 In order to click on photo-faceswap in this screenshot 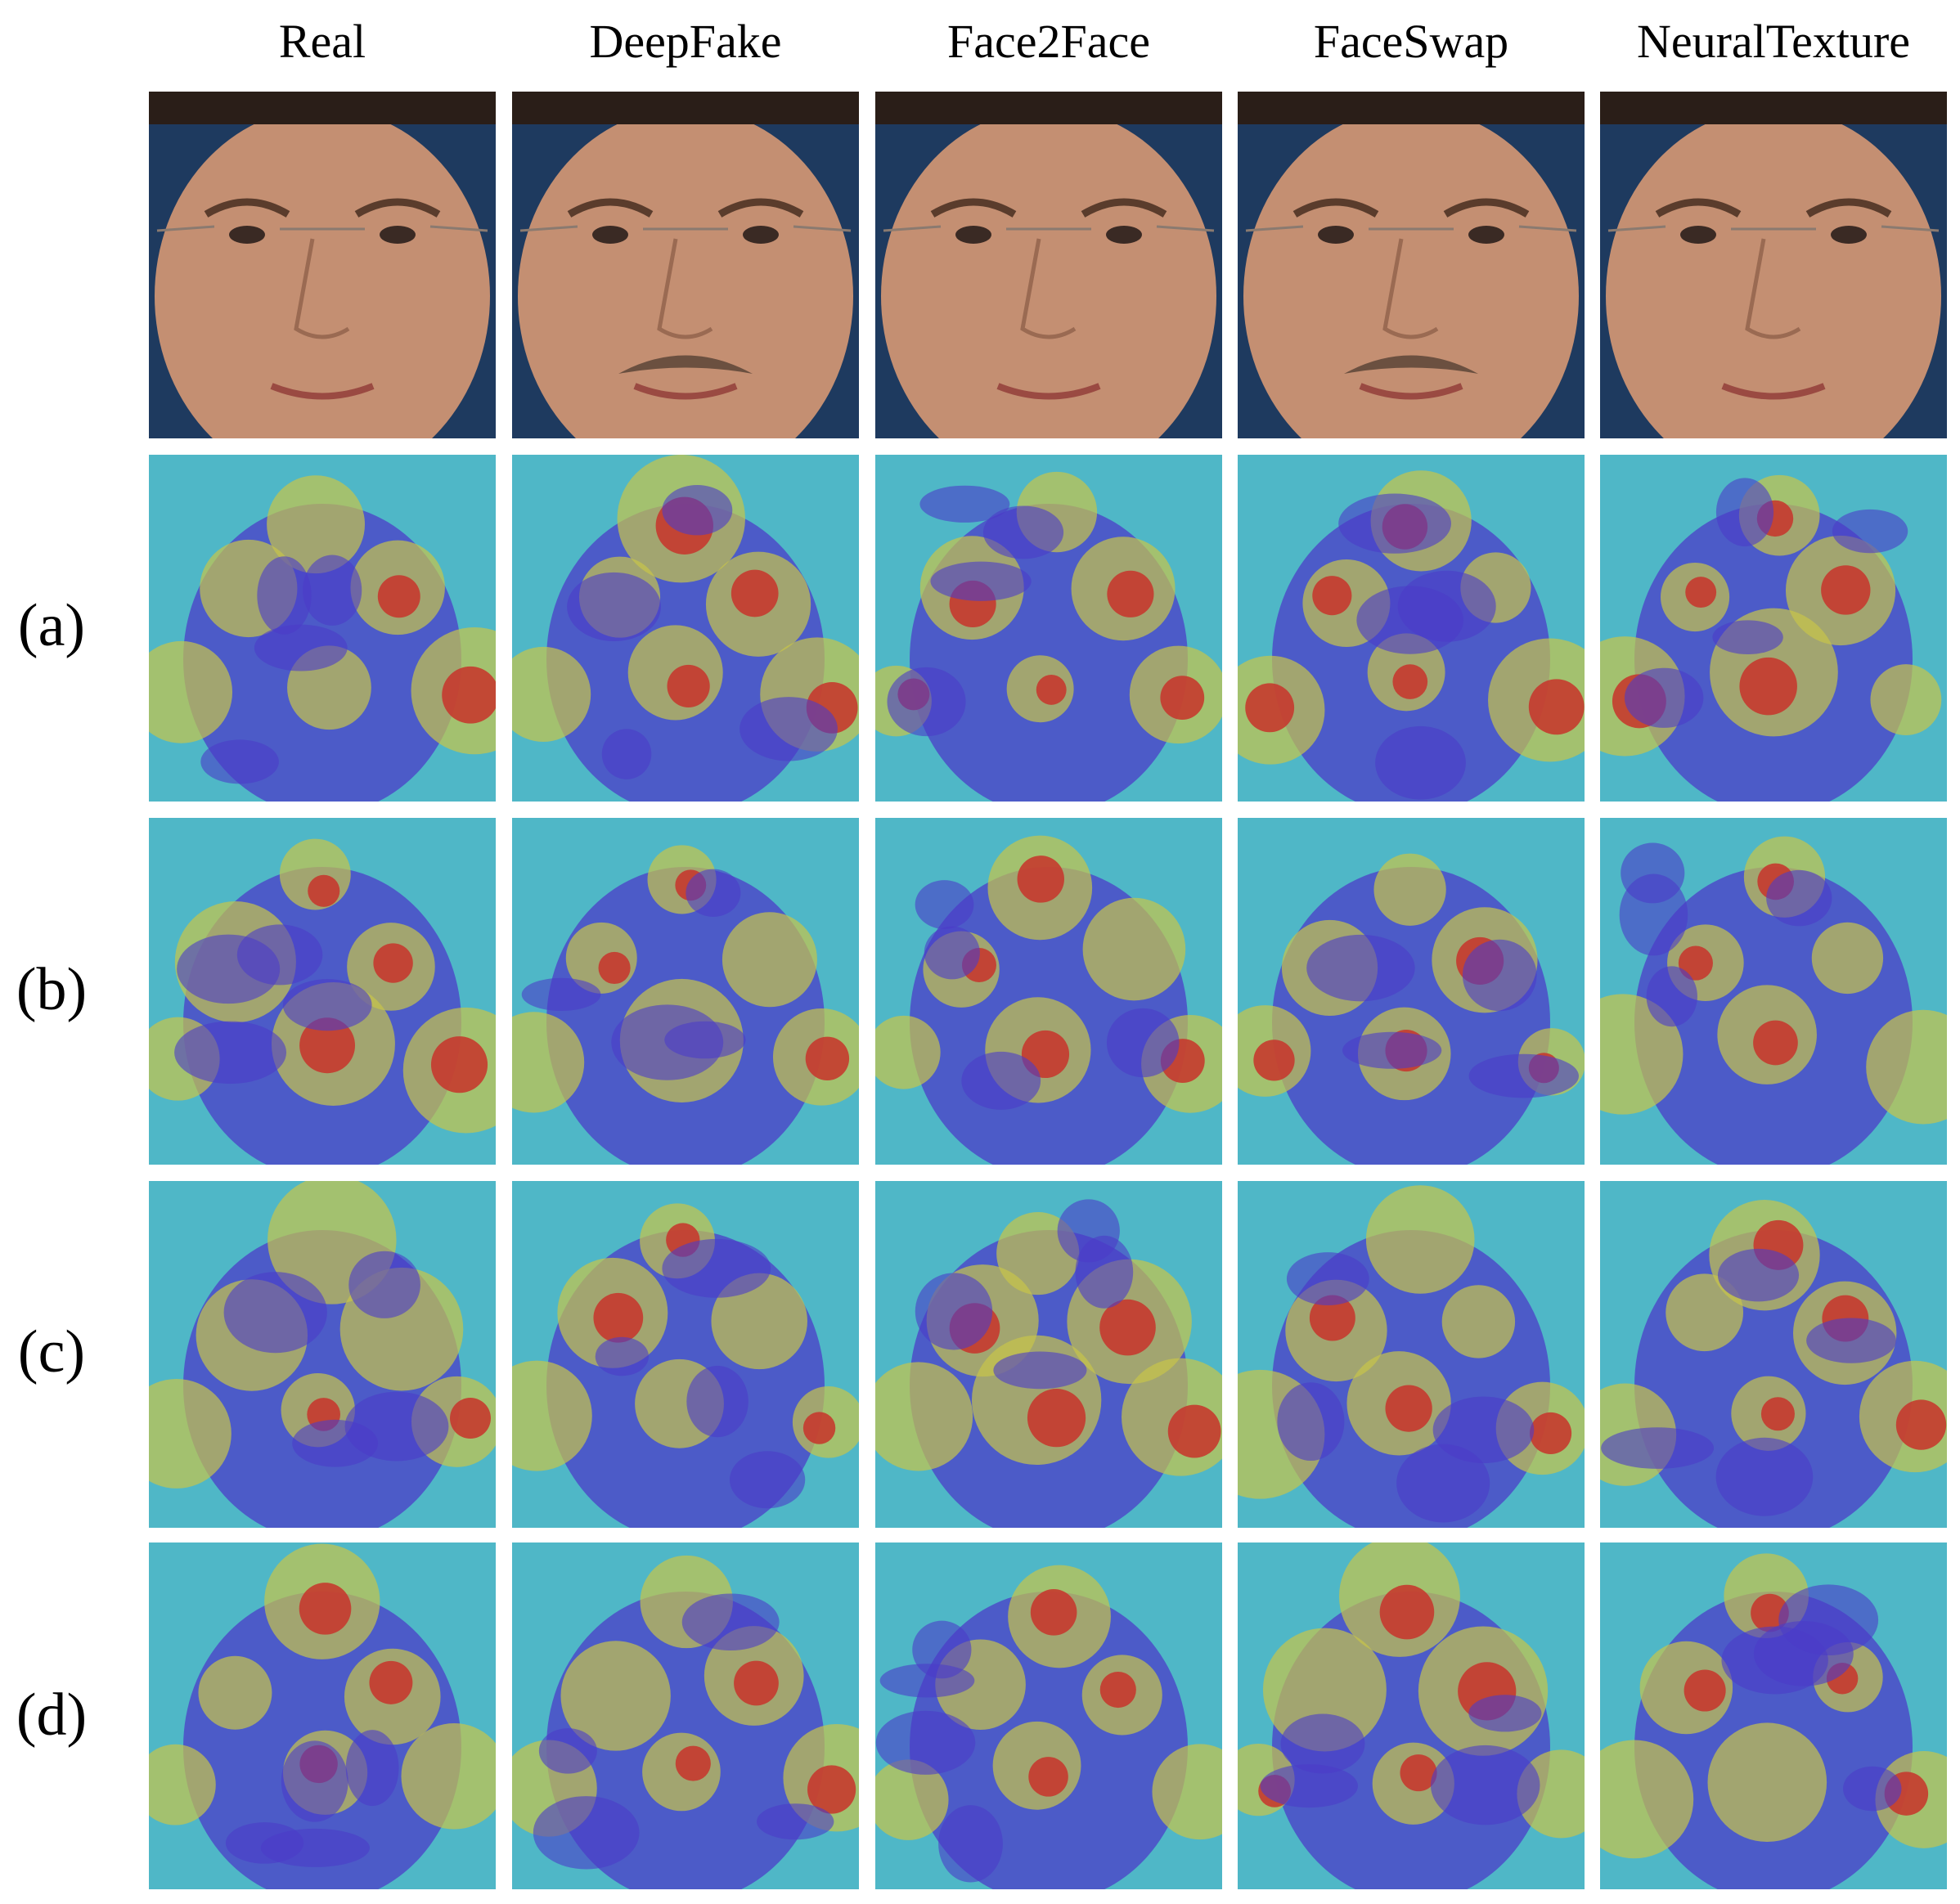, I will do `click(1411, 265)`.